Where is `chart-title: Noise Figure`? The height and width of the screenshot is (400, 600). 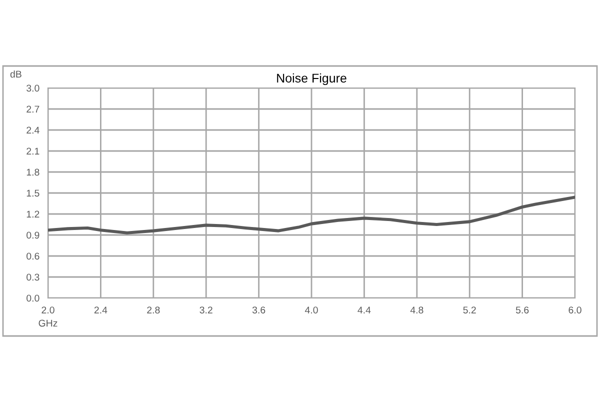
chart-title: Noise Figure is located at coordinates (311, 79).